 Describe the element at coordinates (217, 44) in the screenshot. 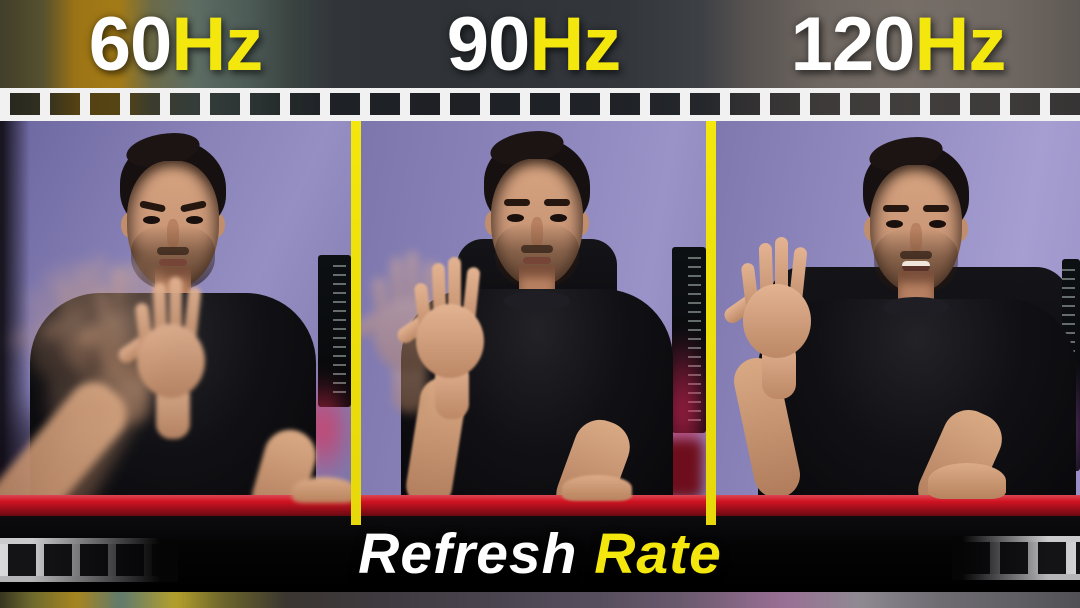

I see `label-60hz-unit: Hz` at that location.